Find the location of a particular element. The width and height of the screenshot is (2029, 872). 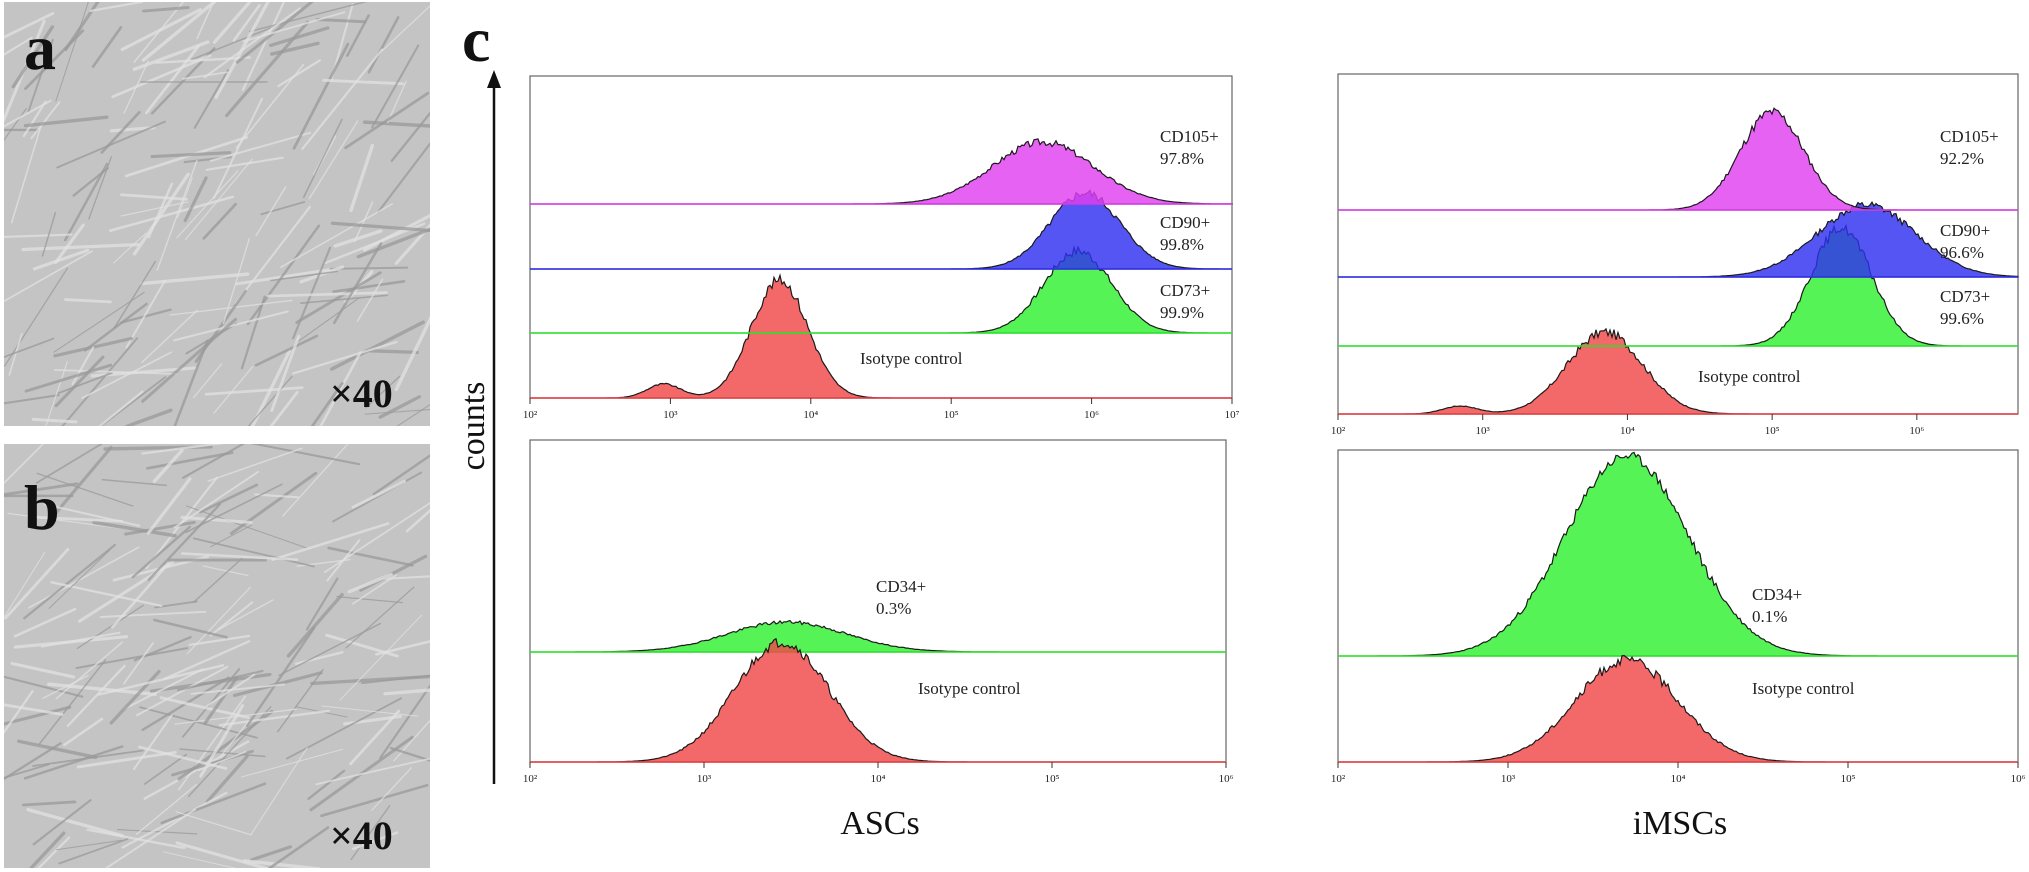

marker-percent-label: 96.6% is located at coordinates (1962, 252).